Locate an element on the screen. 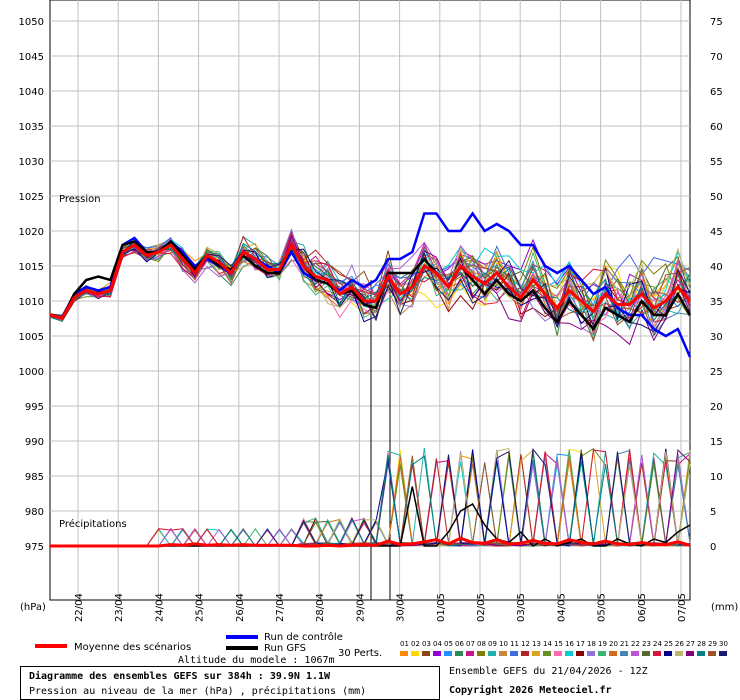 This screenshot has height=700, width=740. perts-label: 30 Perts. is located at coordinates (360, 653).